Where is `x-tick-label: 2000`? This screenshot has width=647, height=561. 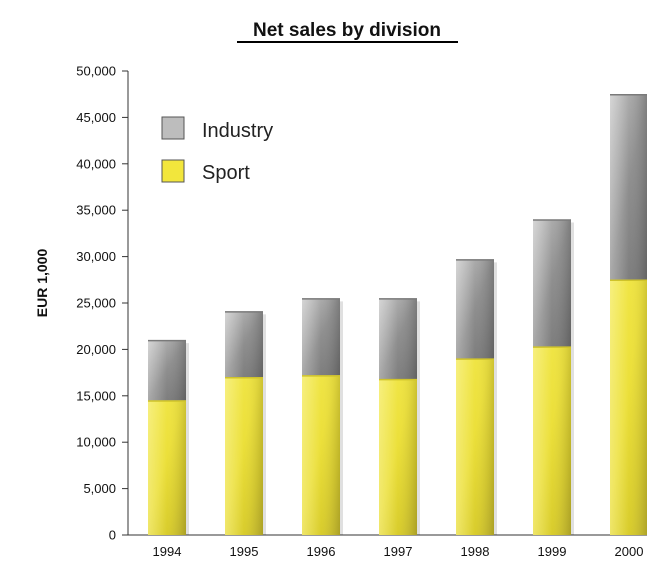 x-tick-label: 2000 is located at coordinates (629, 551).